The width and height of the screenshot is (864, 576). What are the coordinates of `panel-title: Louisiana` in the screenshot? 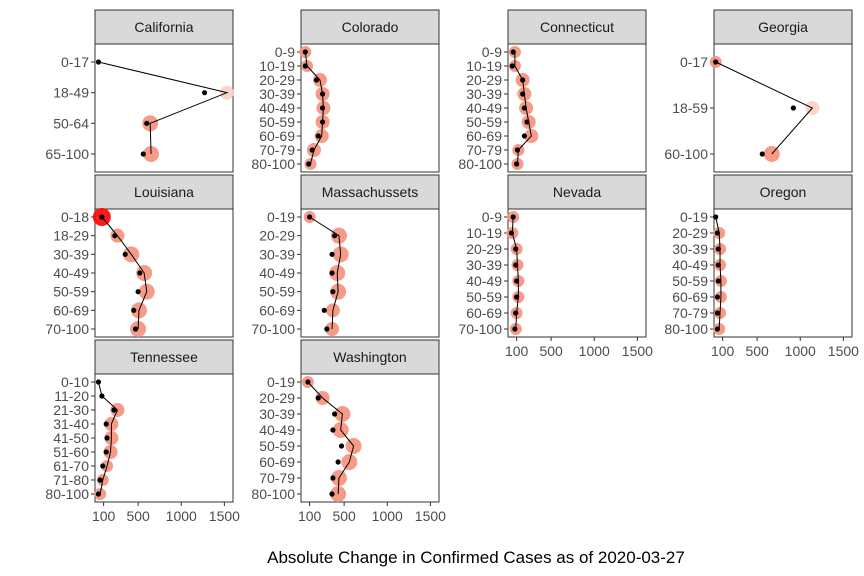 It's located at (164, 192).